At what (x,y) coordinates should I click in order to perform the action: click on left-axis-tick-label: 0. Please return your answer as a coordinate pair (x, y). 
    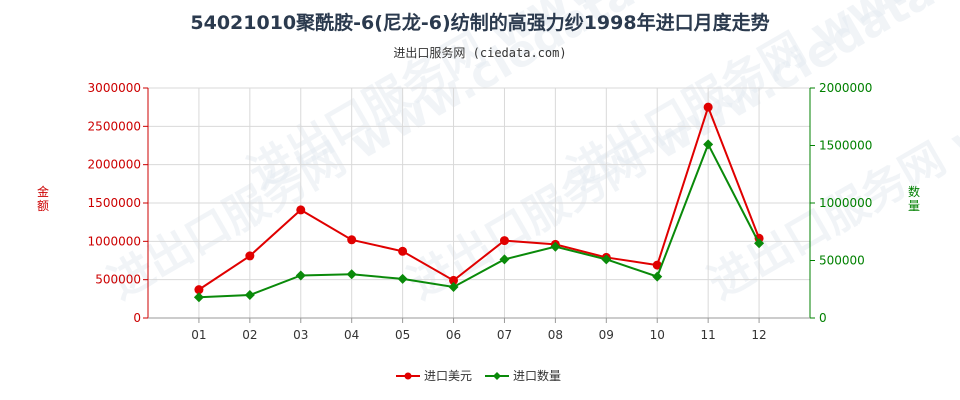
    Looking at the image, I should click on (137, 318).